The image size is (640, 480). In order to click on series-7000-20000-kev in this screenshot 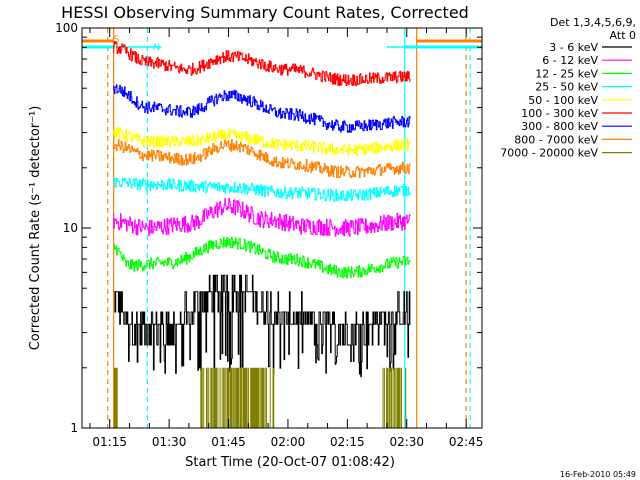, I will do `click(260, 397)`.